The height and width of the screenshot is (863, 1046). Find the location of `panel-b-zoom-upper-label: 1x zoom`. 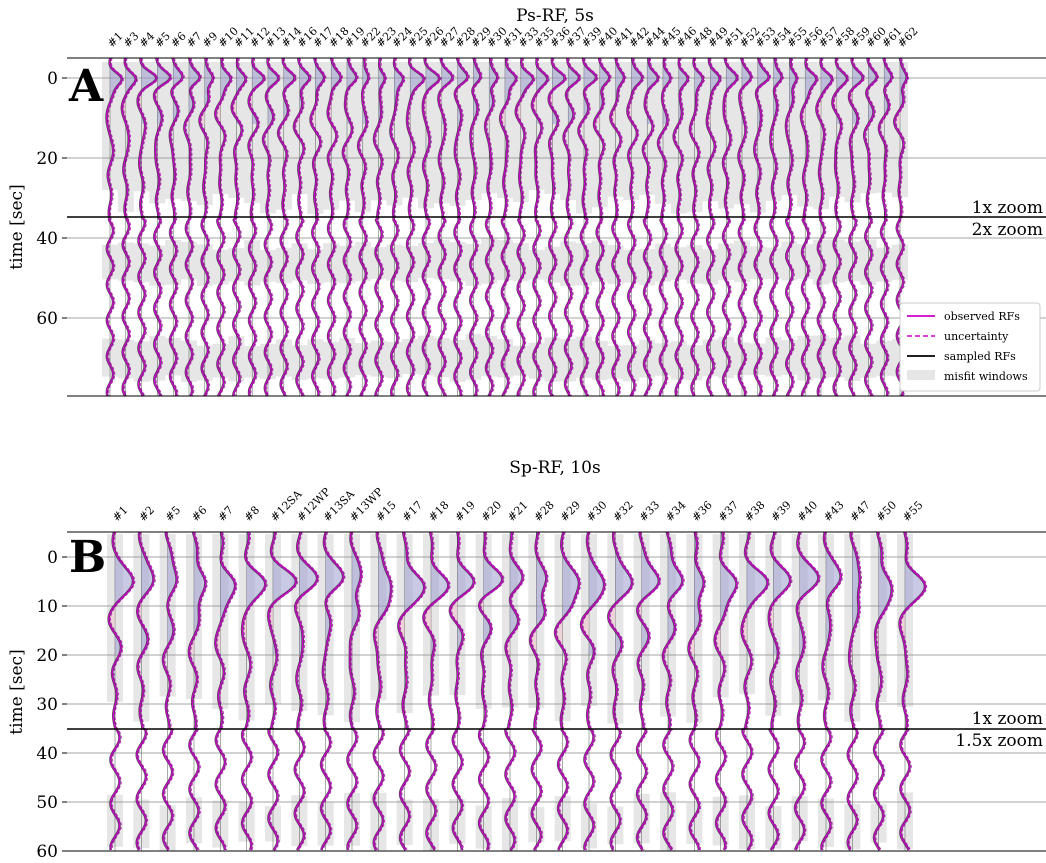

panel-b-zoom-upper-label: 1x zoom is located at coordinates (1007, 719).